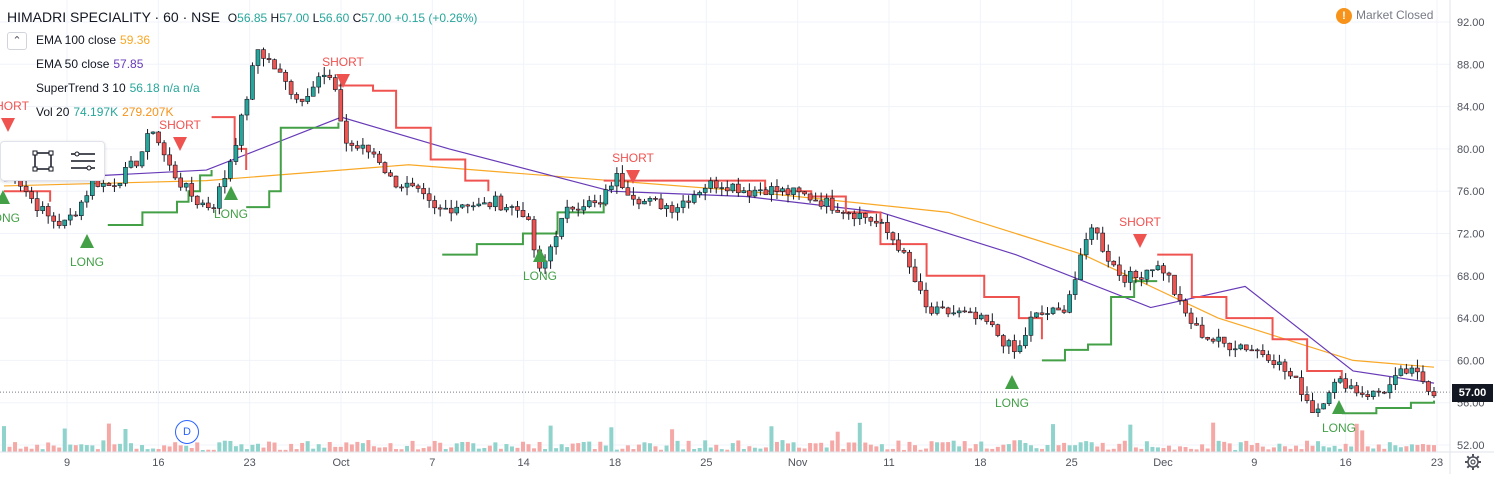 The height and width of the screenshot is (477, 1494). I want to click on dividend-badge: D, so click(187, 432).